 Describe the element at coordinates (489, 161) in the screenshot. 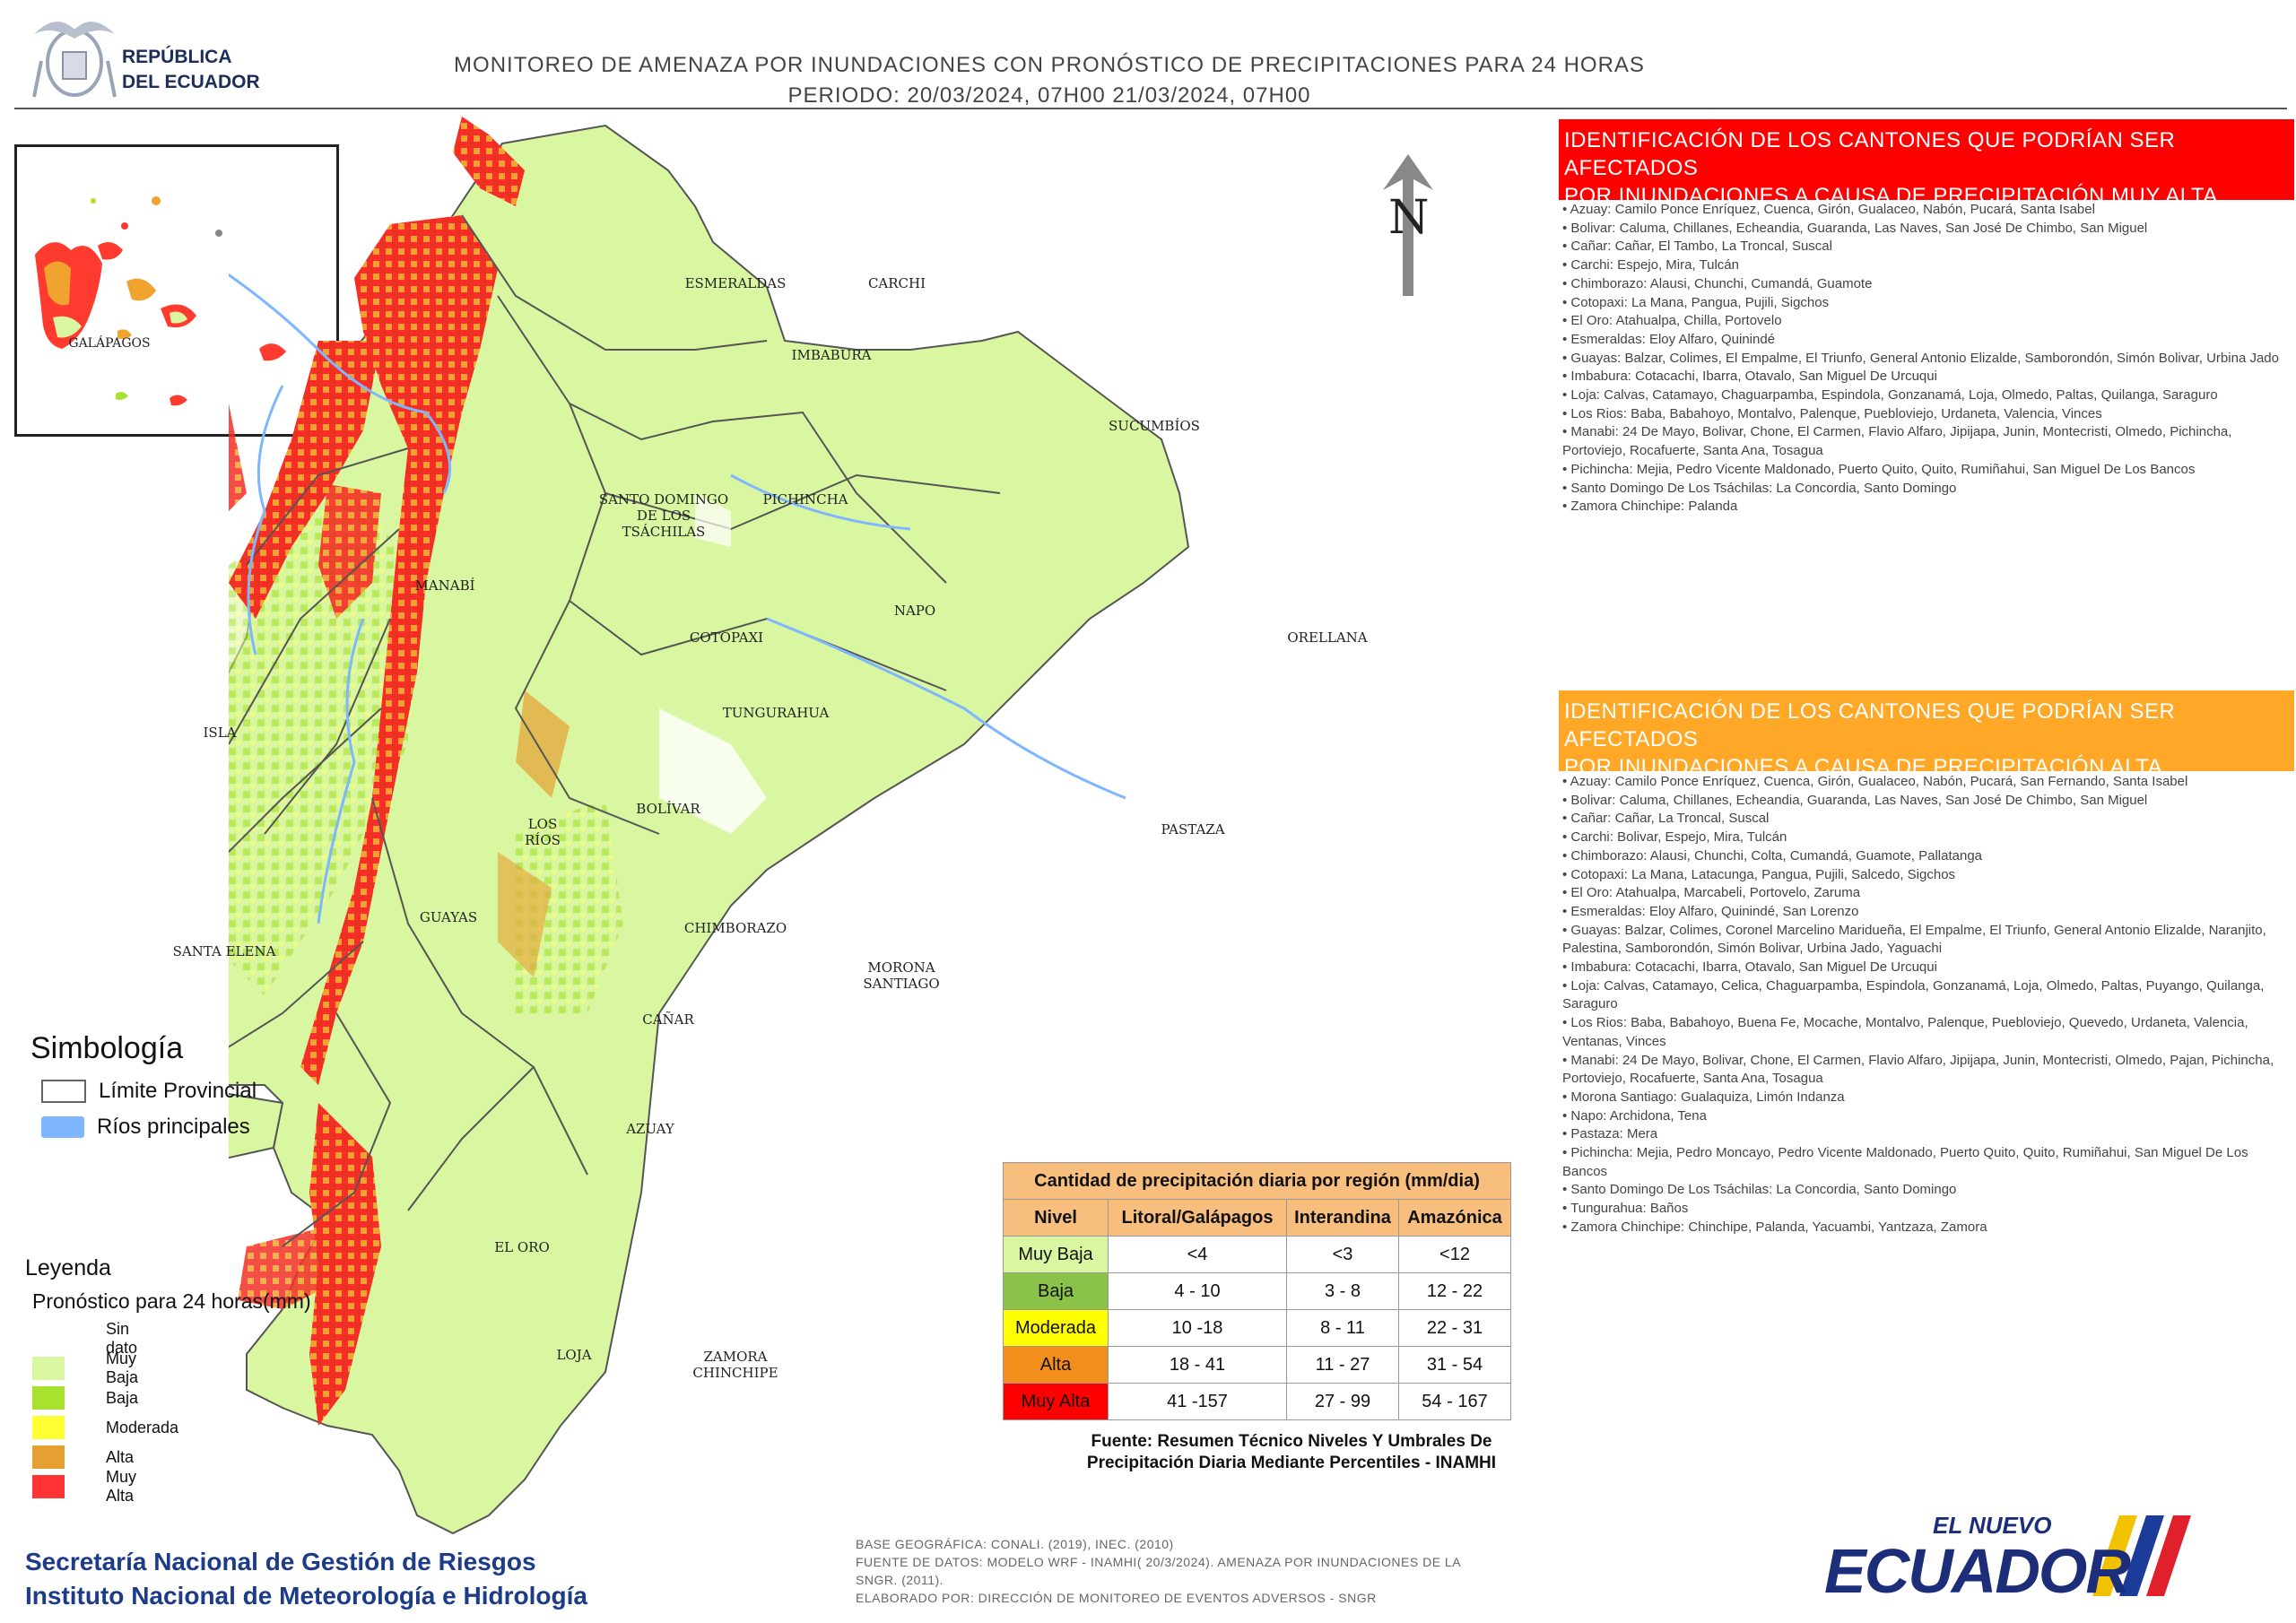

I see `muy-alta-zone-north` at that location.